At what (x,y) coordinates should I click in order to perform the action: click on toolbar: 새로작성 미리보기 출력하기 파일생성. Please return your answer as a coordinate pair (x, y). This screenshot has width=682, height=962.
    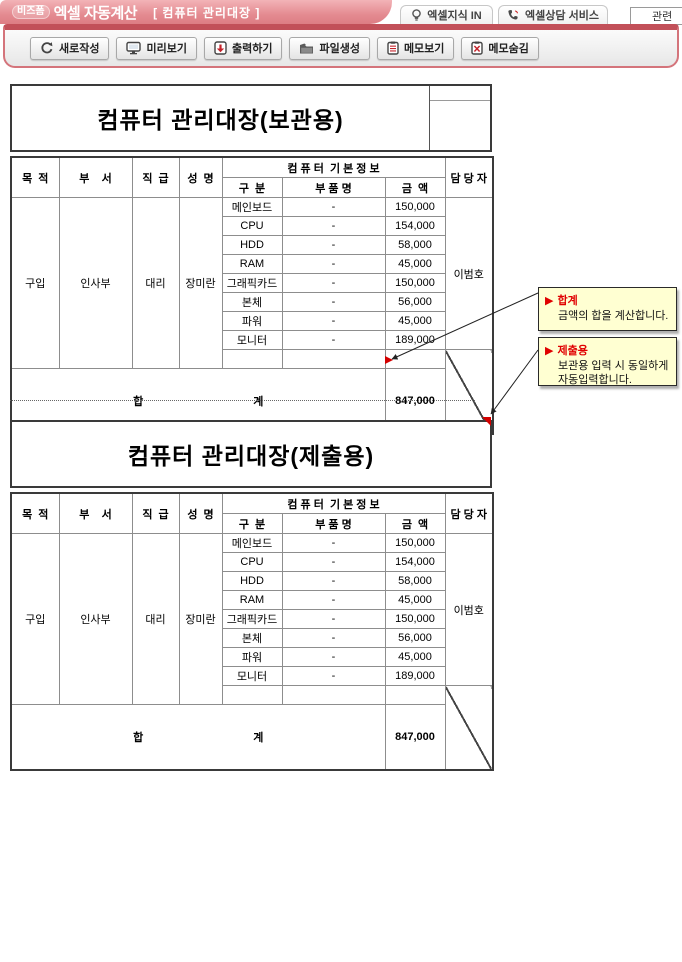
    Looking at the image, I should click on (341, 46).